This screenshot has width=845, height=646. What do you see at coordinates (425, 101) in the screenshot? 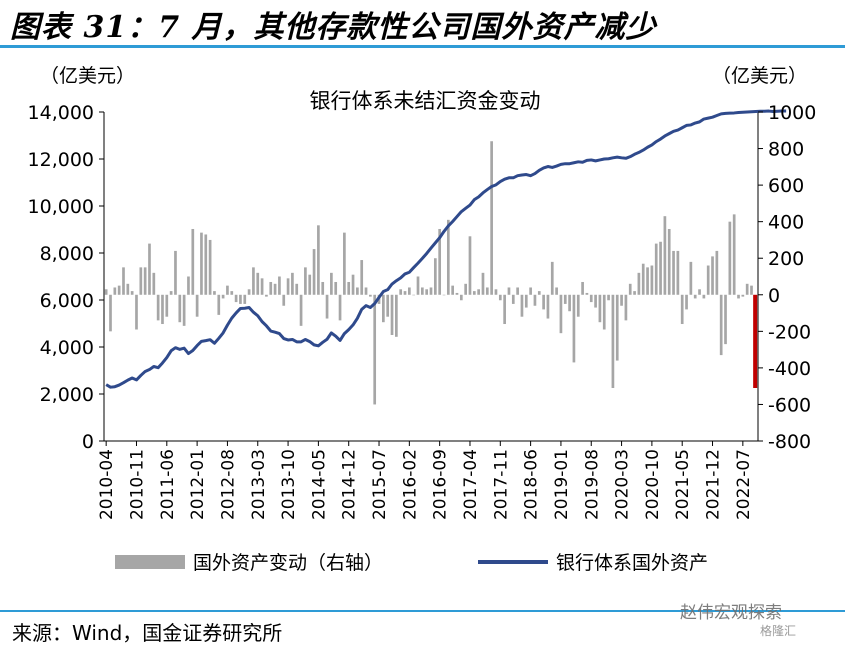
I see `chart-title: 银行体系未结汇资金变动` at bounding box center [425, 101].